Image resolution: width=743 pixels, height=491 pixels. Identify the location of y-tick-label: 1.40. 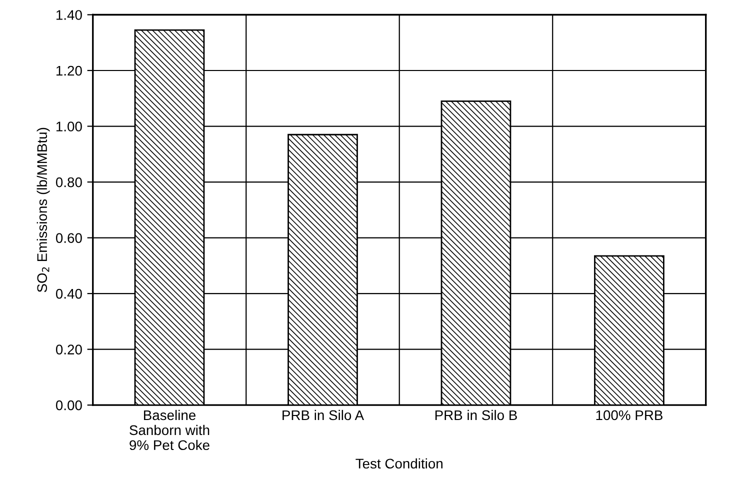
(69, 15).